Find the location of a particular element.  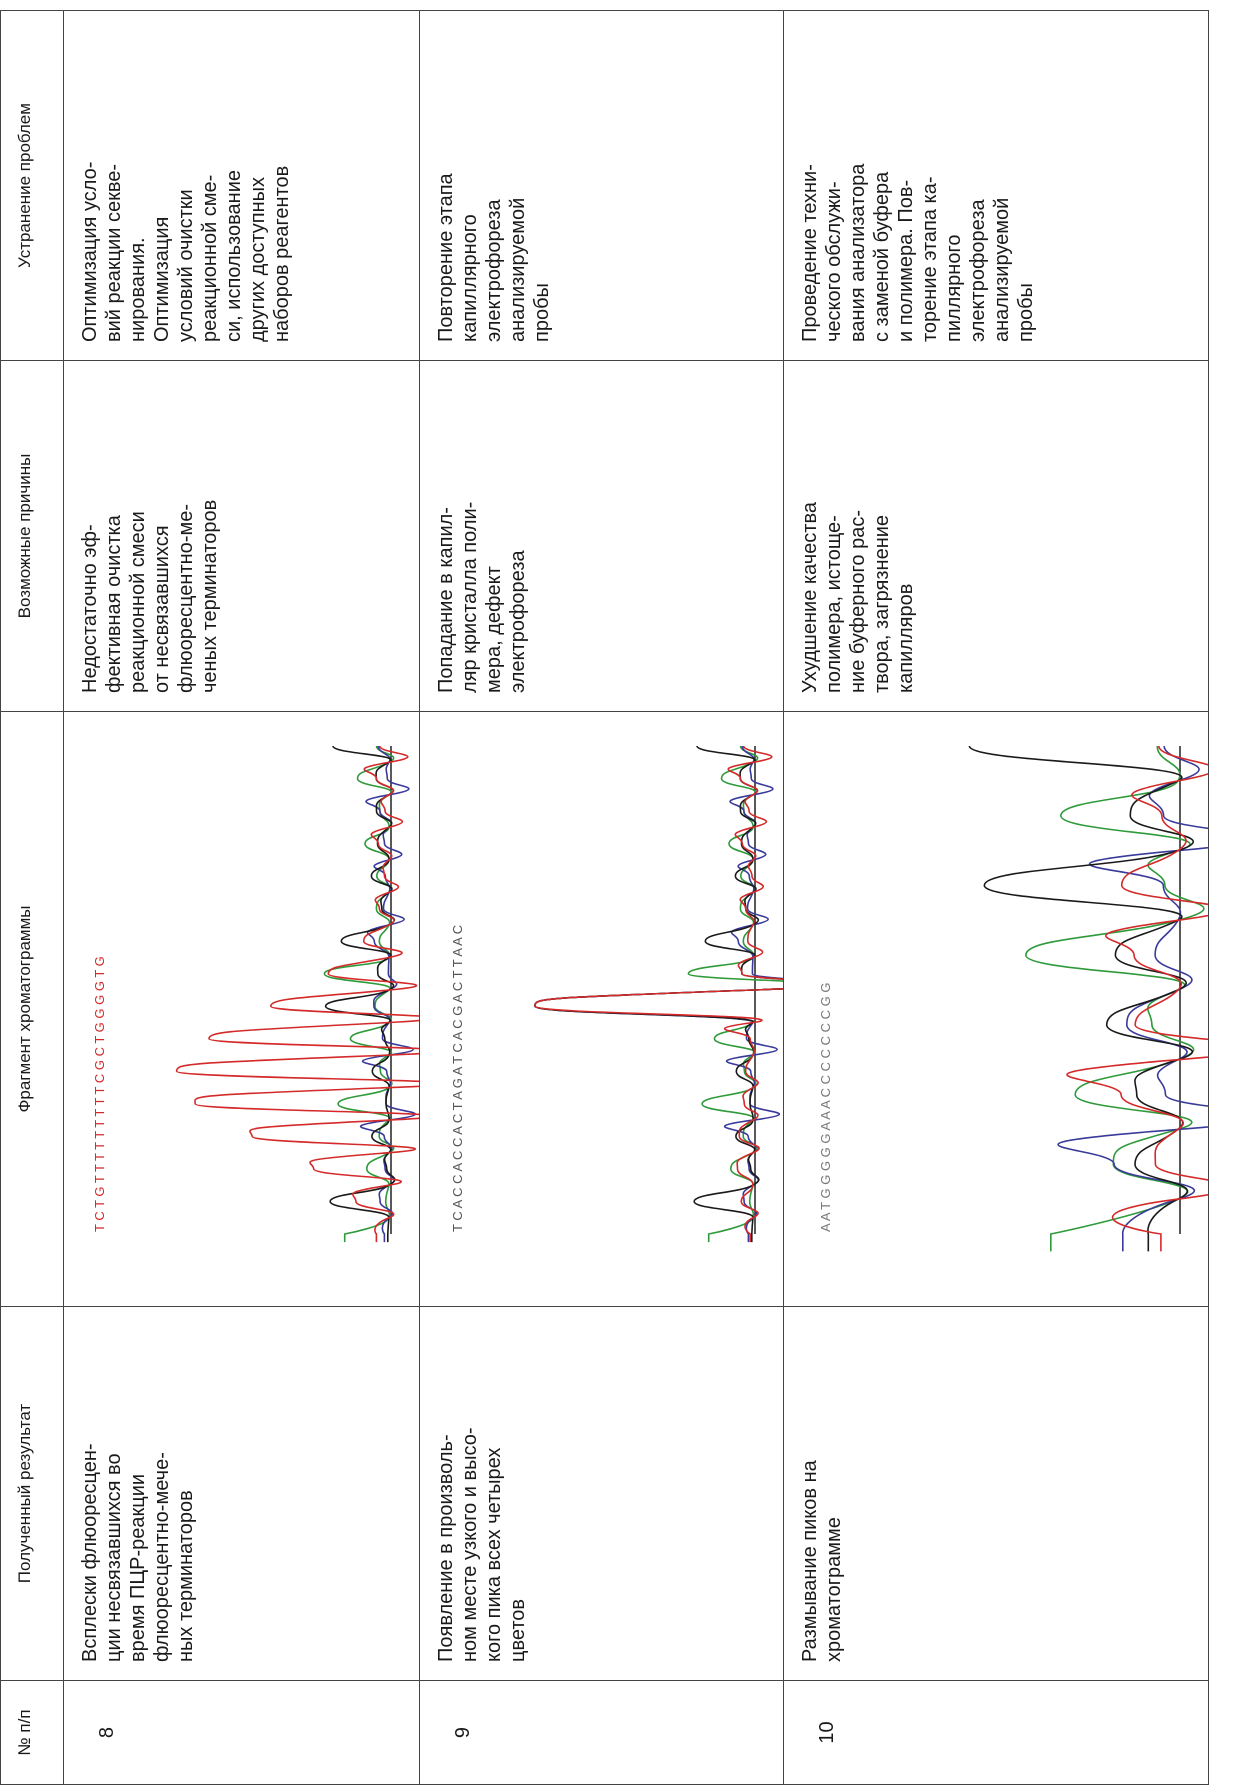

text-line: и полимера. Пов- is located at coordinates (906, 260).